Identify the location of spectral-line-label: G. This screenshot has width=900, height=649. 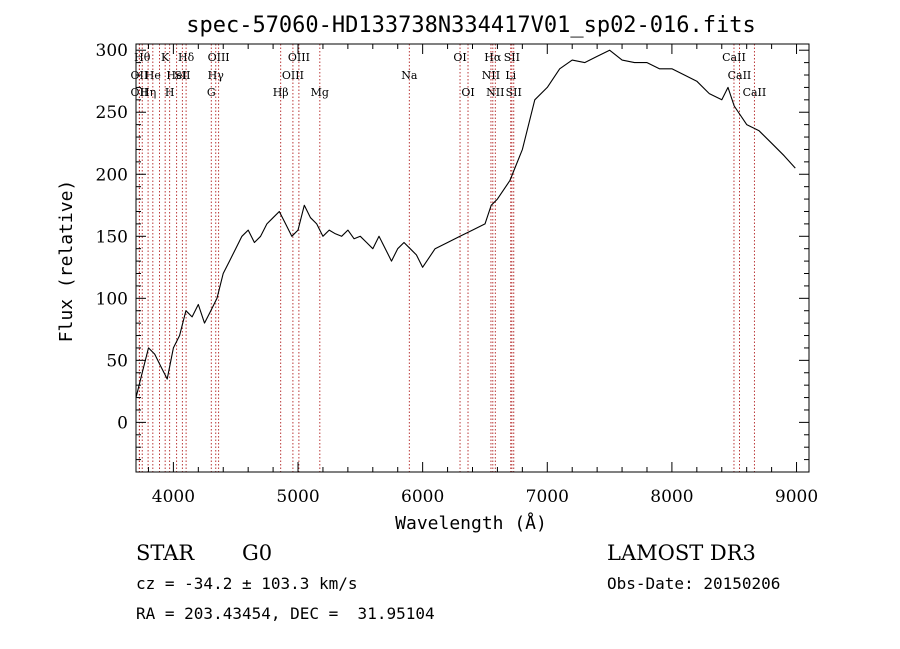
(211, 92).